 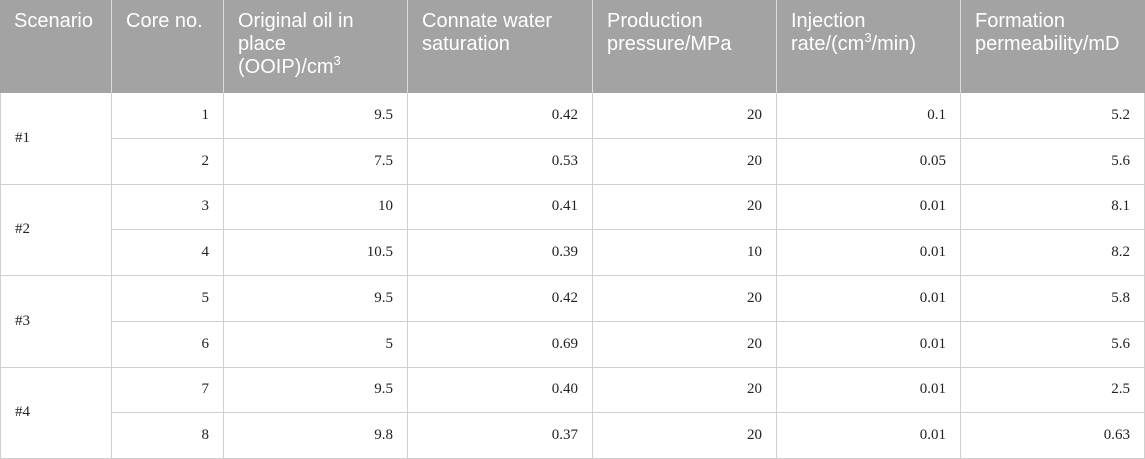 What do you see at coordinates (655, 21) in the screenshot?
I see `header-pressure-line1: Production` at bounding box center [655, 21].